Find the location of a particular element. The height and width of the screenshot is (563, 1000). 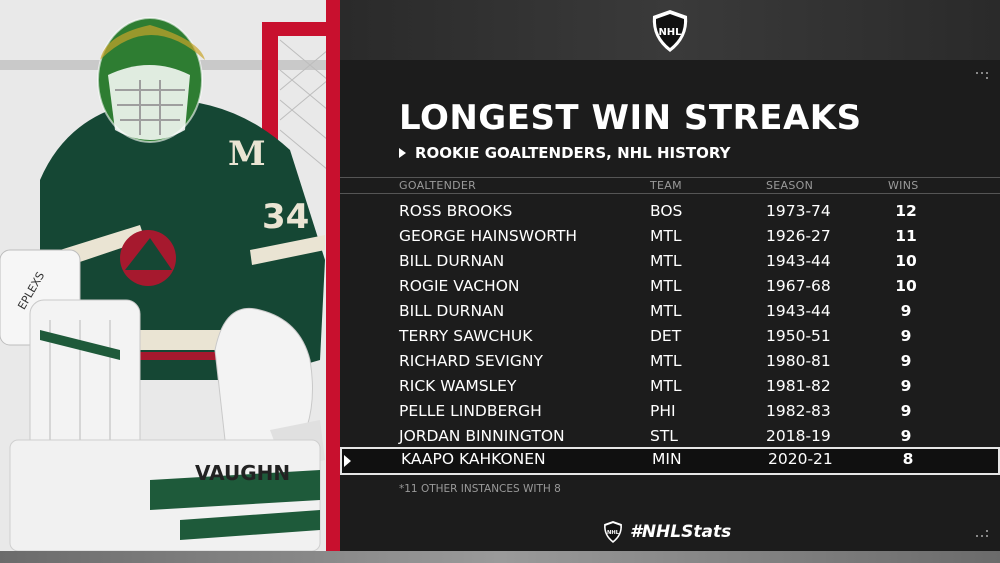

cell-season: 1967-68 is located at coordinates (798, 286).